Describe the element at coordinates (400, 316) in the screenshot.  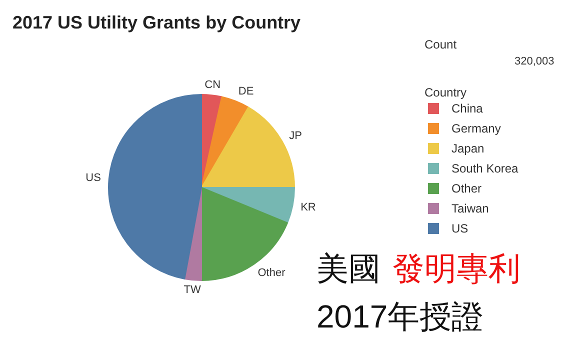
I see `text: 2017年授證` at that location.